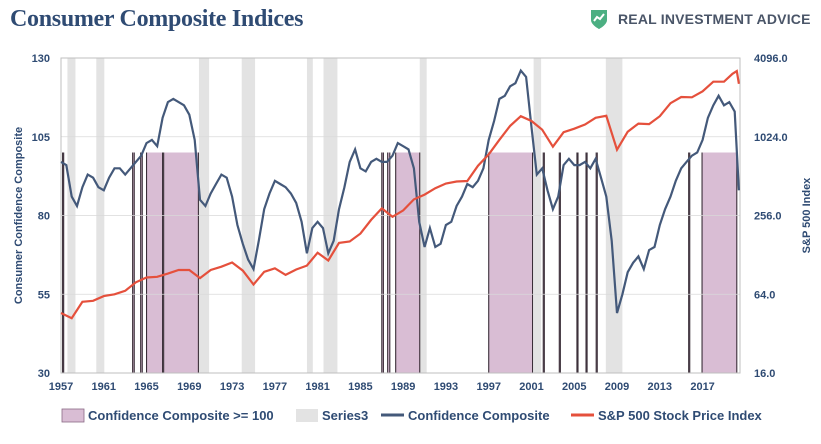  Describe the element at coordinates (599, 19) in the screenshot. I see `chart-shield-icon` at that location.